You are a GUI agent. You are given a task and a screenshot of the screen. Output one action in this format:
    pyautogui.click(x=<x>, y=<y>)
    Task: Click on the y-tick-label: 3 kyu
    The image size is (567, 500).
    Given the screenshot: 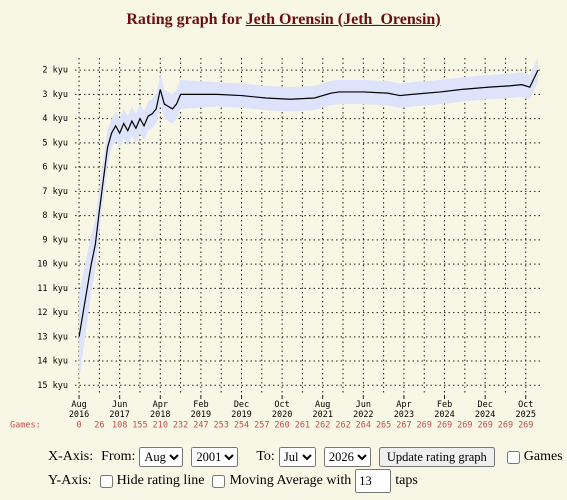 What is the action you would take?
    pyautogui.click(x=55, y=95)
    